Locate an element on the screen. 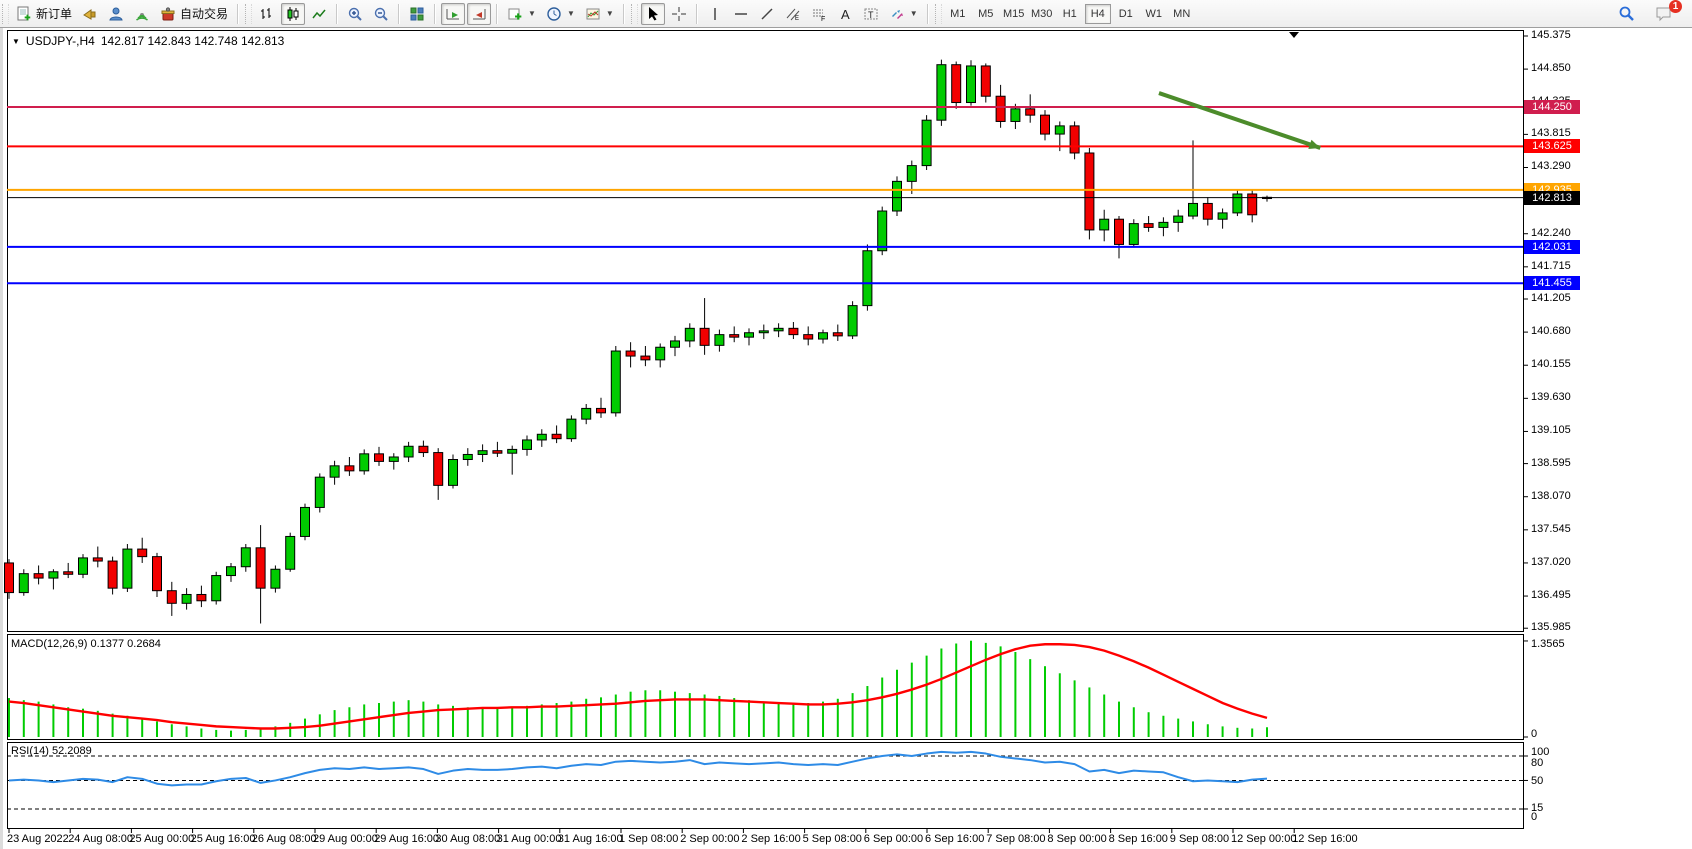  svg-text: A is located at coordinates (845, 14).